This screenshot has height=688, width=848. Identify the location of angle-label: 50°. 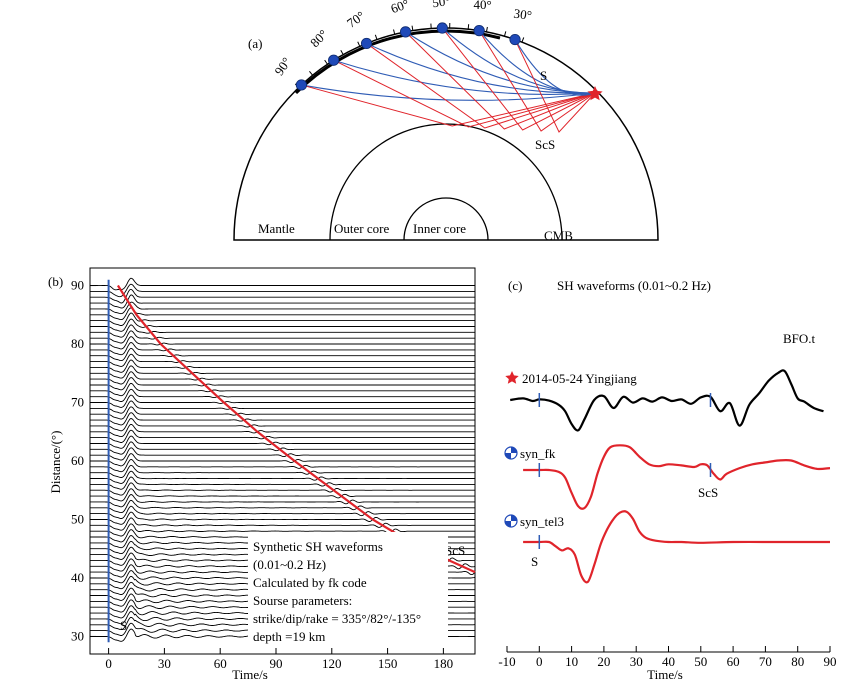
(441, 5).